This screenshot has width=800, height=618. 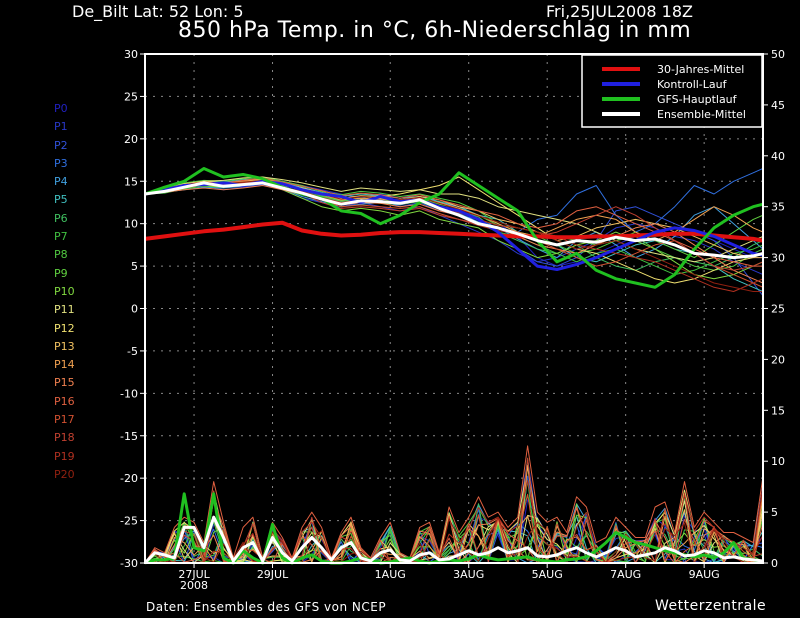 What do you see at coordinates (158, 11) in the screenshot?
I see `station-header: De_Bilt Lat: 52 Lon: 5` at bounding box center [158, 11].